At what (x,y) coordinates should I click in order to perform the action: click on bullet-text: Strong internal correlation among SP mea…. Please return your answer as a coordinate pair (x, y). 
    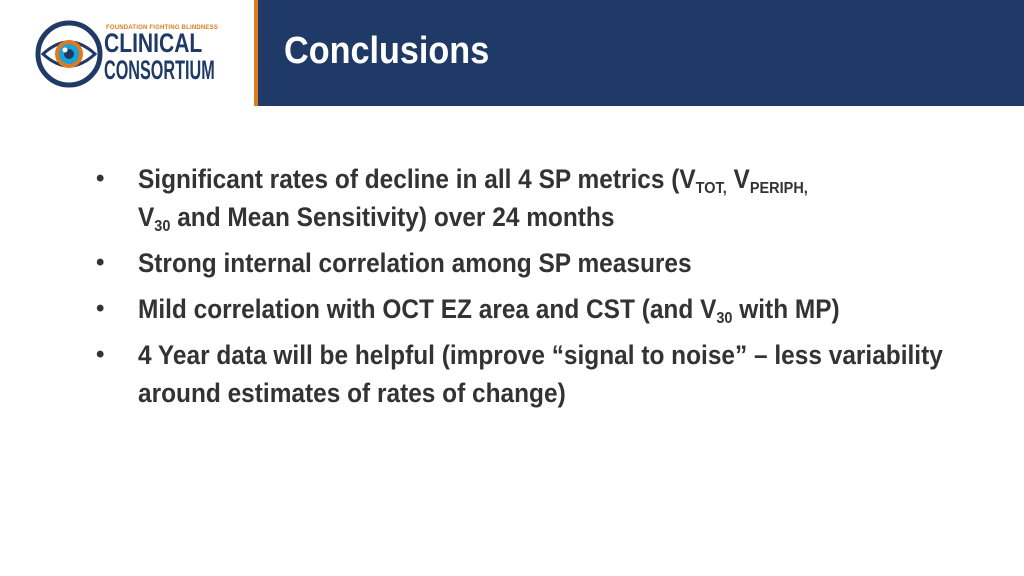
    Looking at the image, I should click on (415, 263).